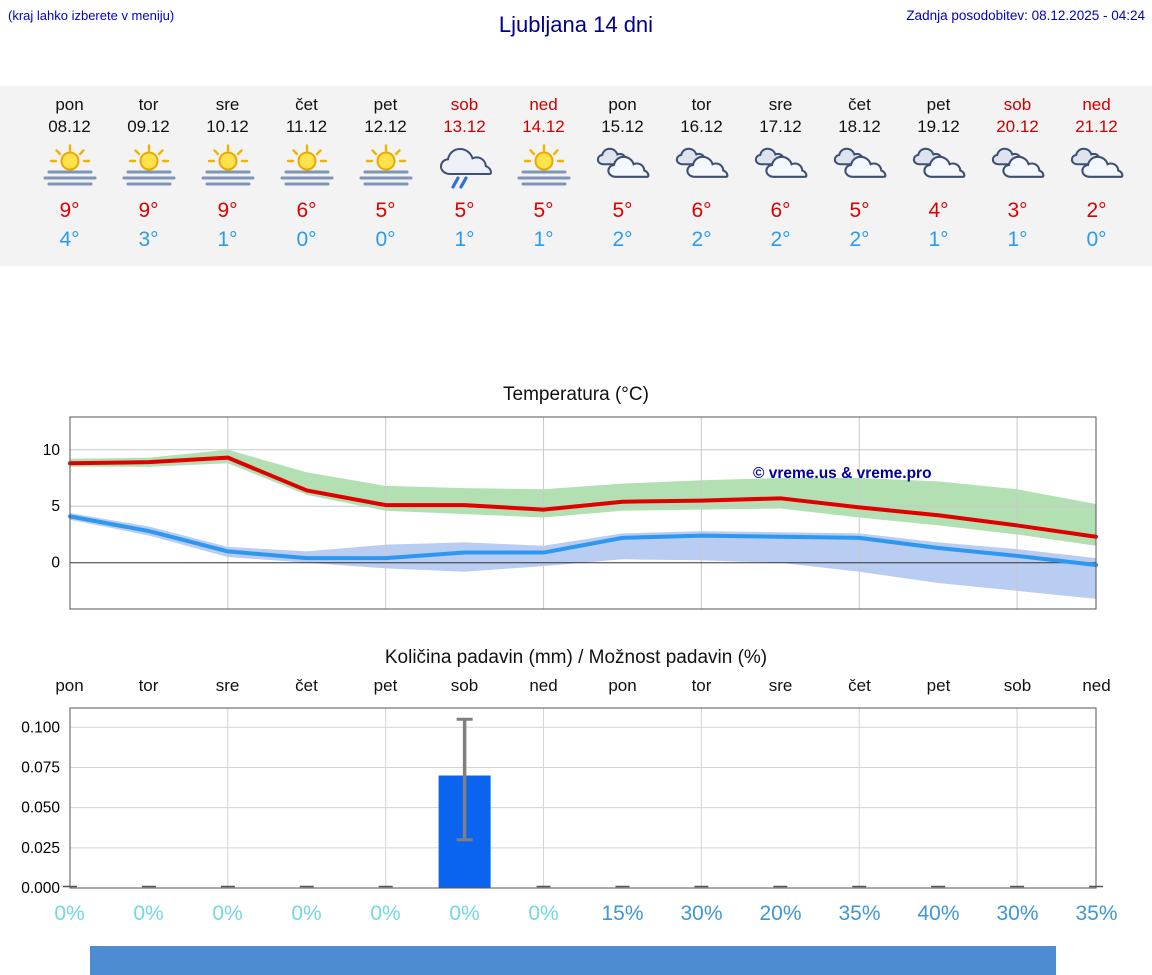 The image size is (1152, 975). What do you see at coordinates (1096, 685) in the screenshot?
I see `precip-day-label: ned` at bounding box center [1096, 685].